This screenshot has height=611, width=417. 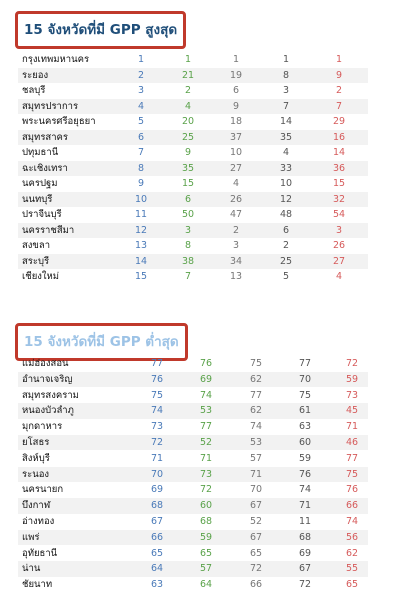 What do you see at coordinates (352, 379) in the screenshot?
I see `rank-cell-5: 59` at bounding box center [352, 379].